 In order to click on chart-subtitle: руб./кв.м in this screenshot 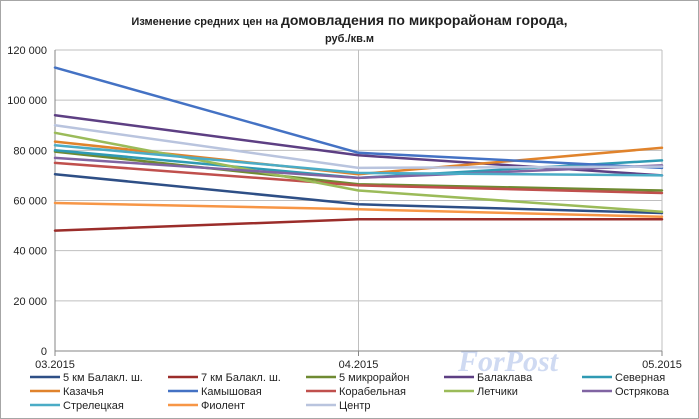, I will do `click(349, 39)`.